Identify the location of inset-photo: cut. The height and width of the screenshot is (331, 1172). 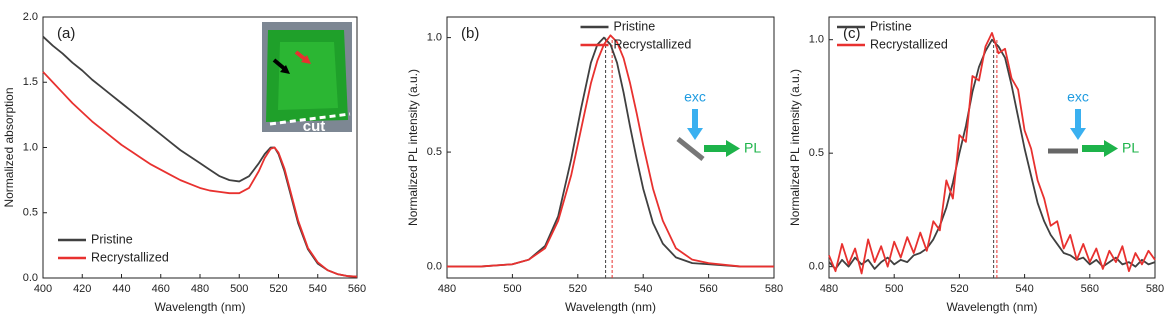
(307, 78).